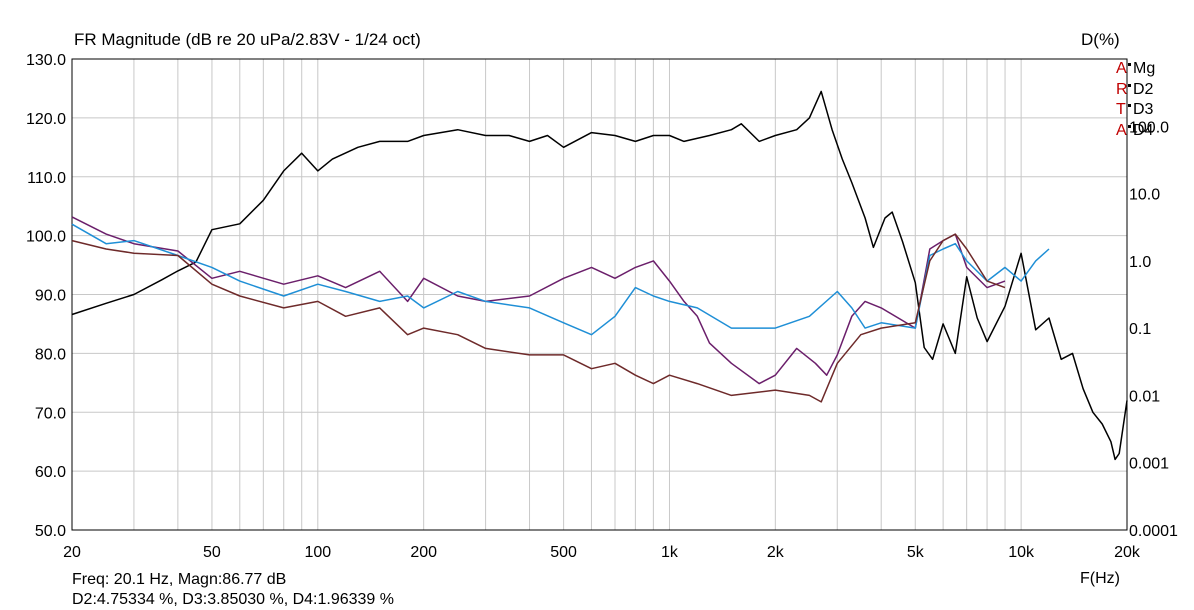 Image resolution: width=1194 pixels, height=610 pixels. I want to click on y2-tick-label: 10.0, so click(1144, 195).